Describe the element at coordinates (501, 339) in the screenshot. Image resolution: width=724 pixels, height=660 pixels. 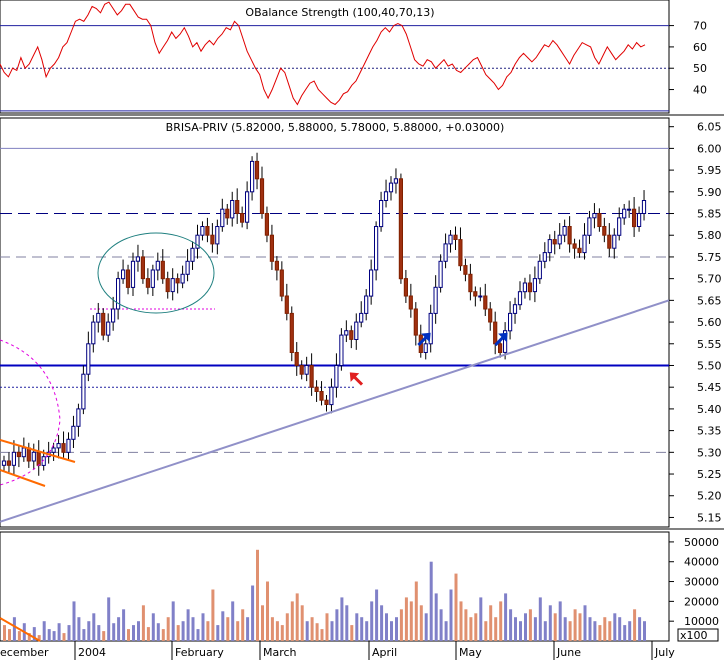
I see `arrow-icon` at that location.